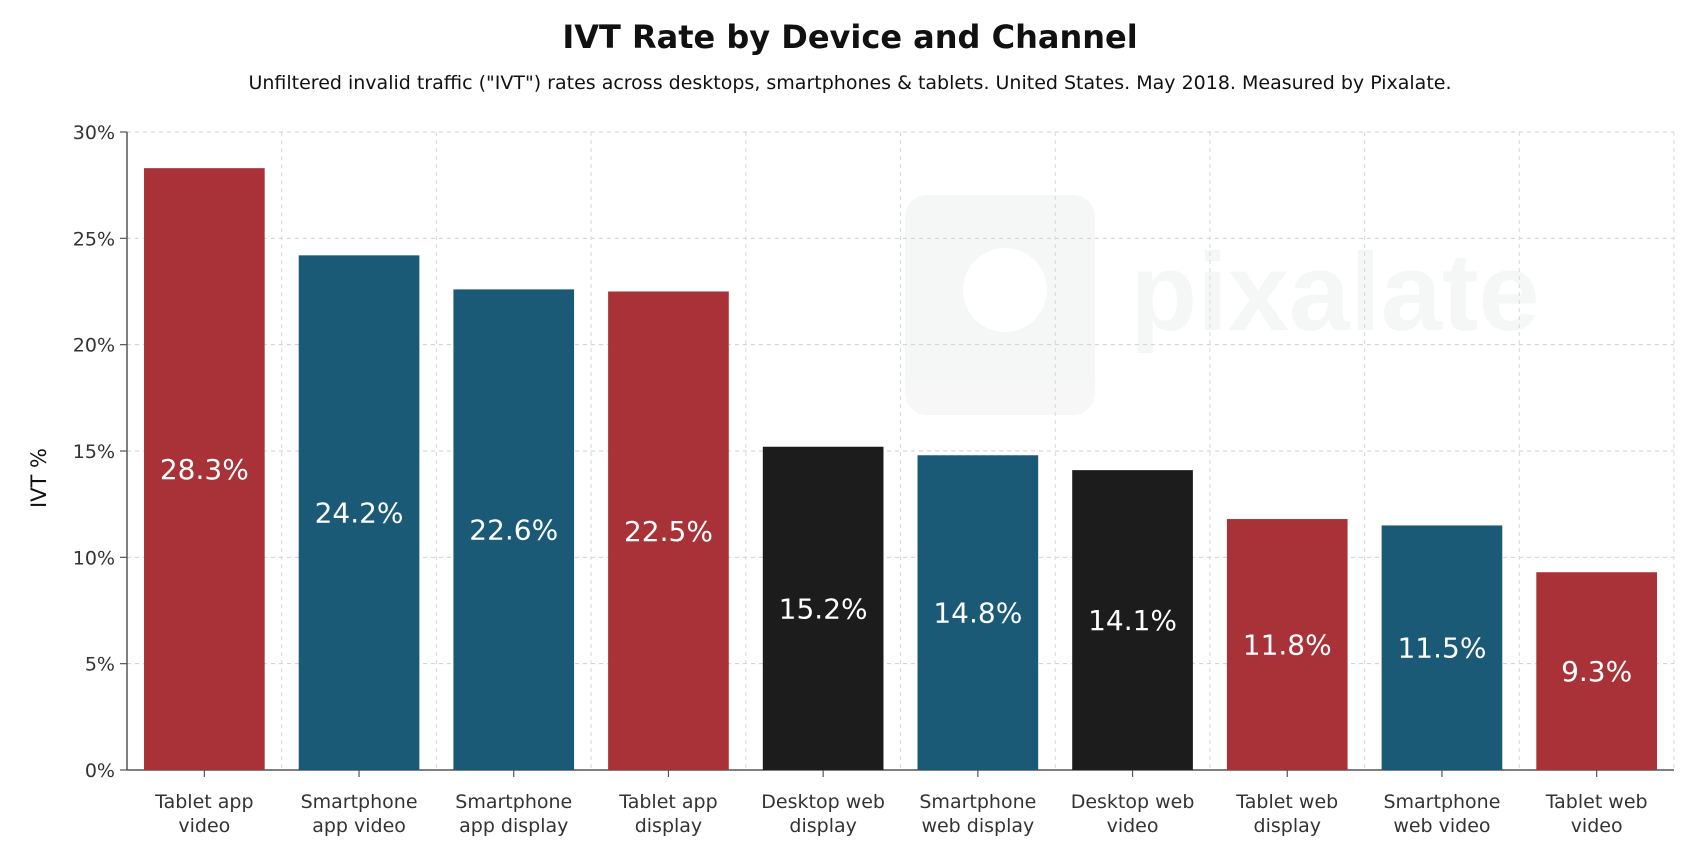 This screenshot has width=1700, height=850. Describe the element at coordinates (823, 814) in the screenshot. I see `x-tick-label: Desktop web display` at that location.